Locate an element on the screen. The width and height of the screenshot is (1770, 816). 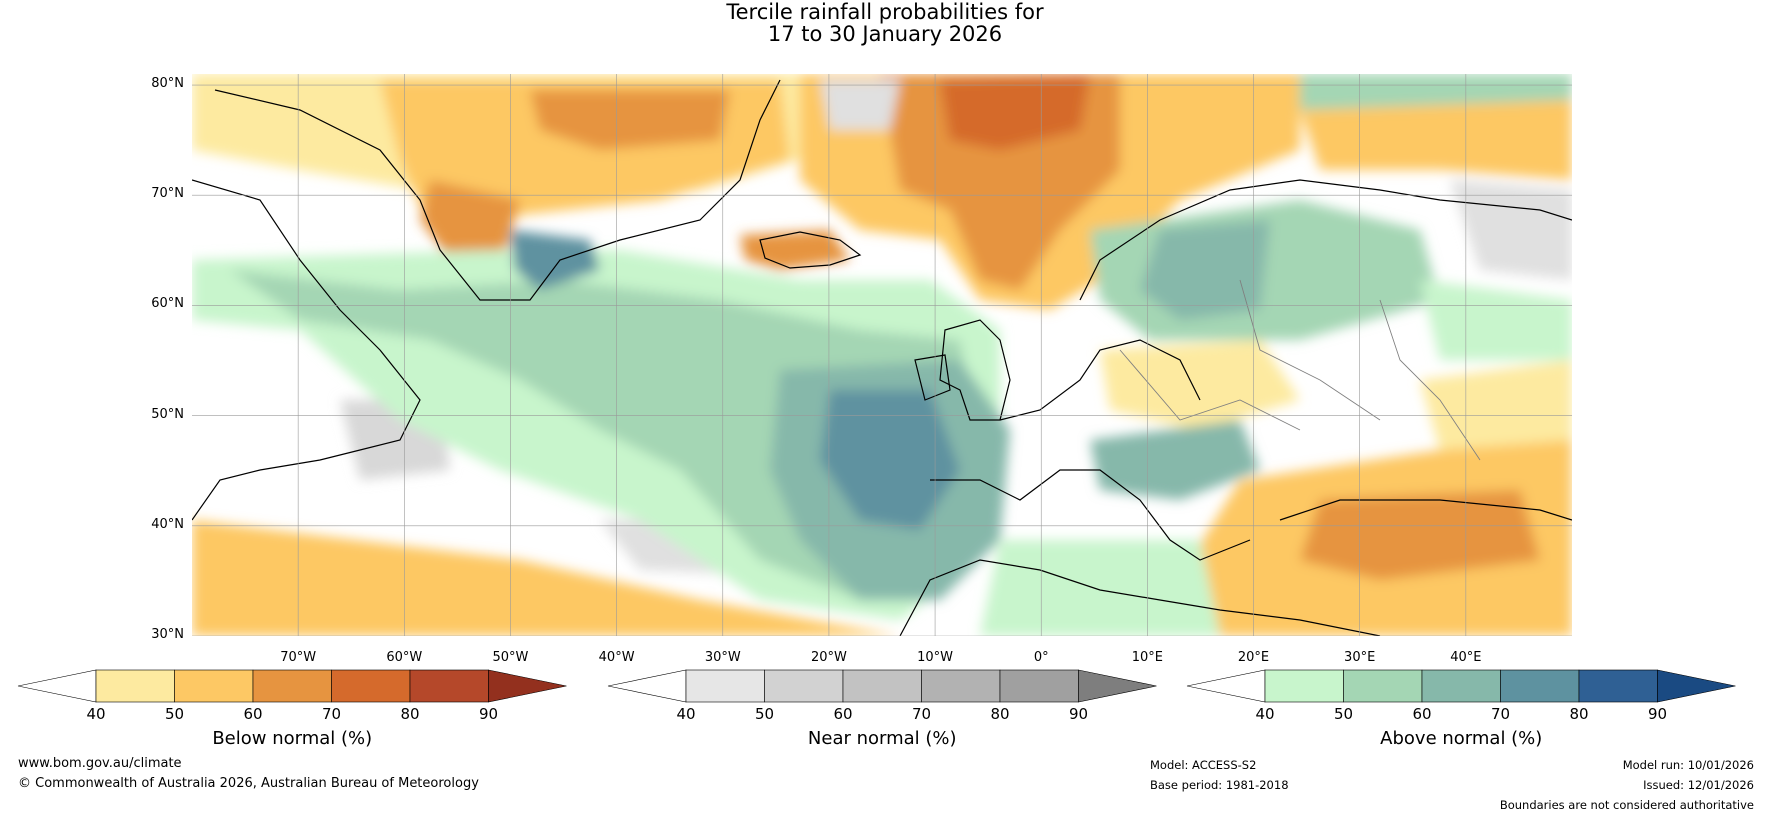
below-normal-region-greenland-deep is located at coordinates (630, 120).